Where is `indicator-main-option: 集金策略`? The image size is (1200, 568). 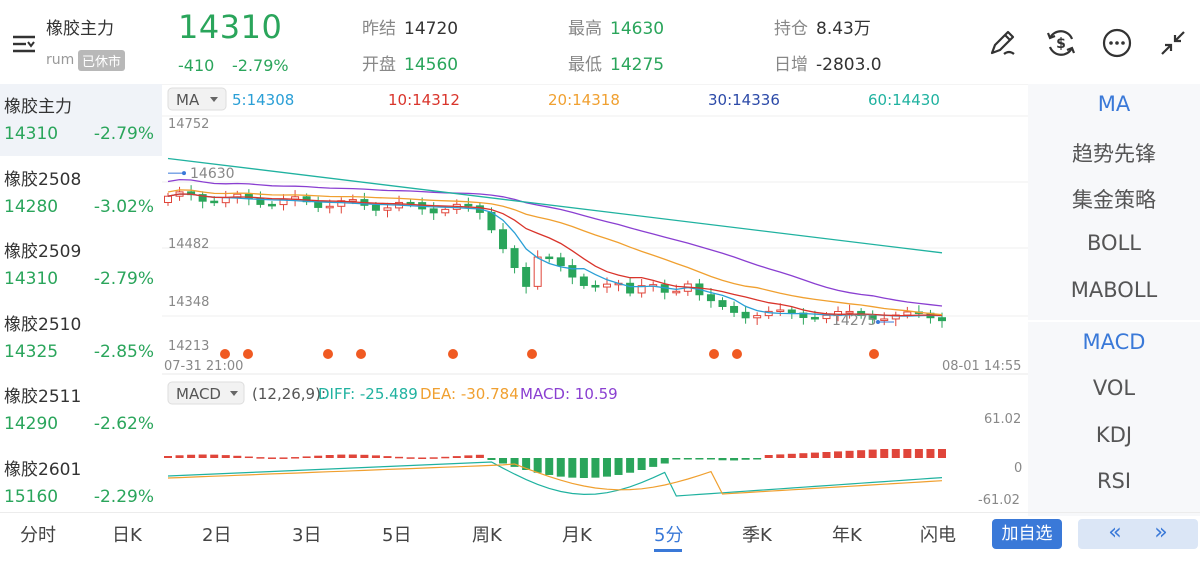
indicator-main-option: 集金策略 is located at coordinates (1114, 200).